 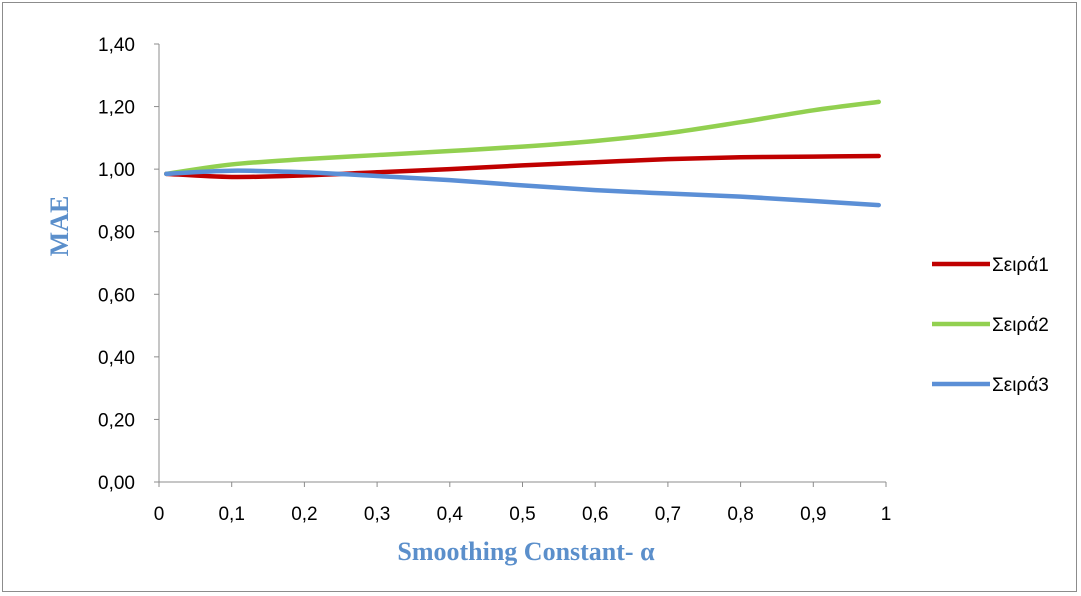 I want to click on x-tick-label: 0,9, so click(x=813, y=514).